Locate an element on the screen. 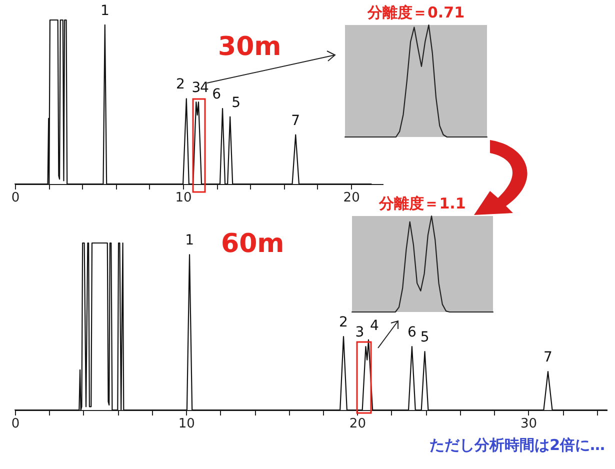 Image resolution: width=615 pixels, height=469 pixels. x-tick-label: 30 is located at coordinates (529, 424).